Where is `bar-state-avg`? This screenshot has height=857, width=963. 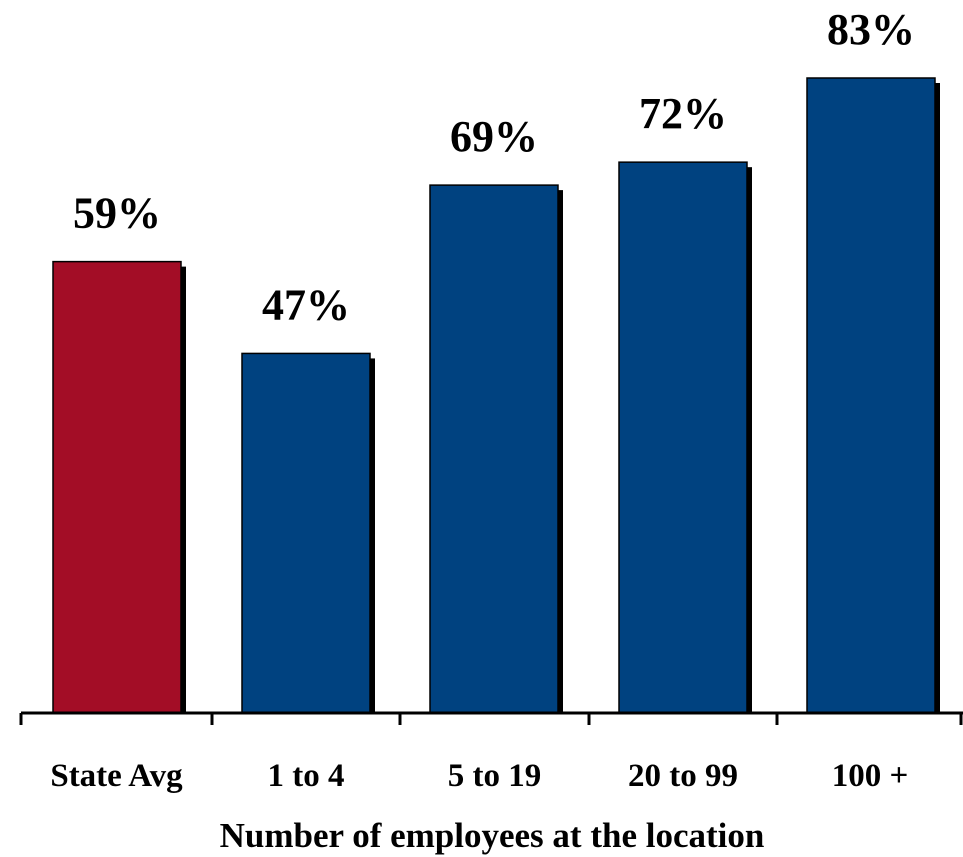
bar-state-avg is located at coordinates (117, 487).